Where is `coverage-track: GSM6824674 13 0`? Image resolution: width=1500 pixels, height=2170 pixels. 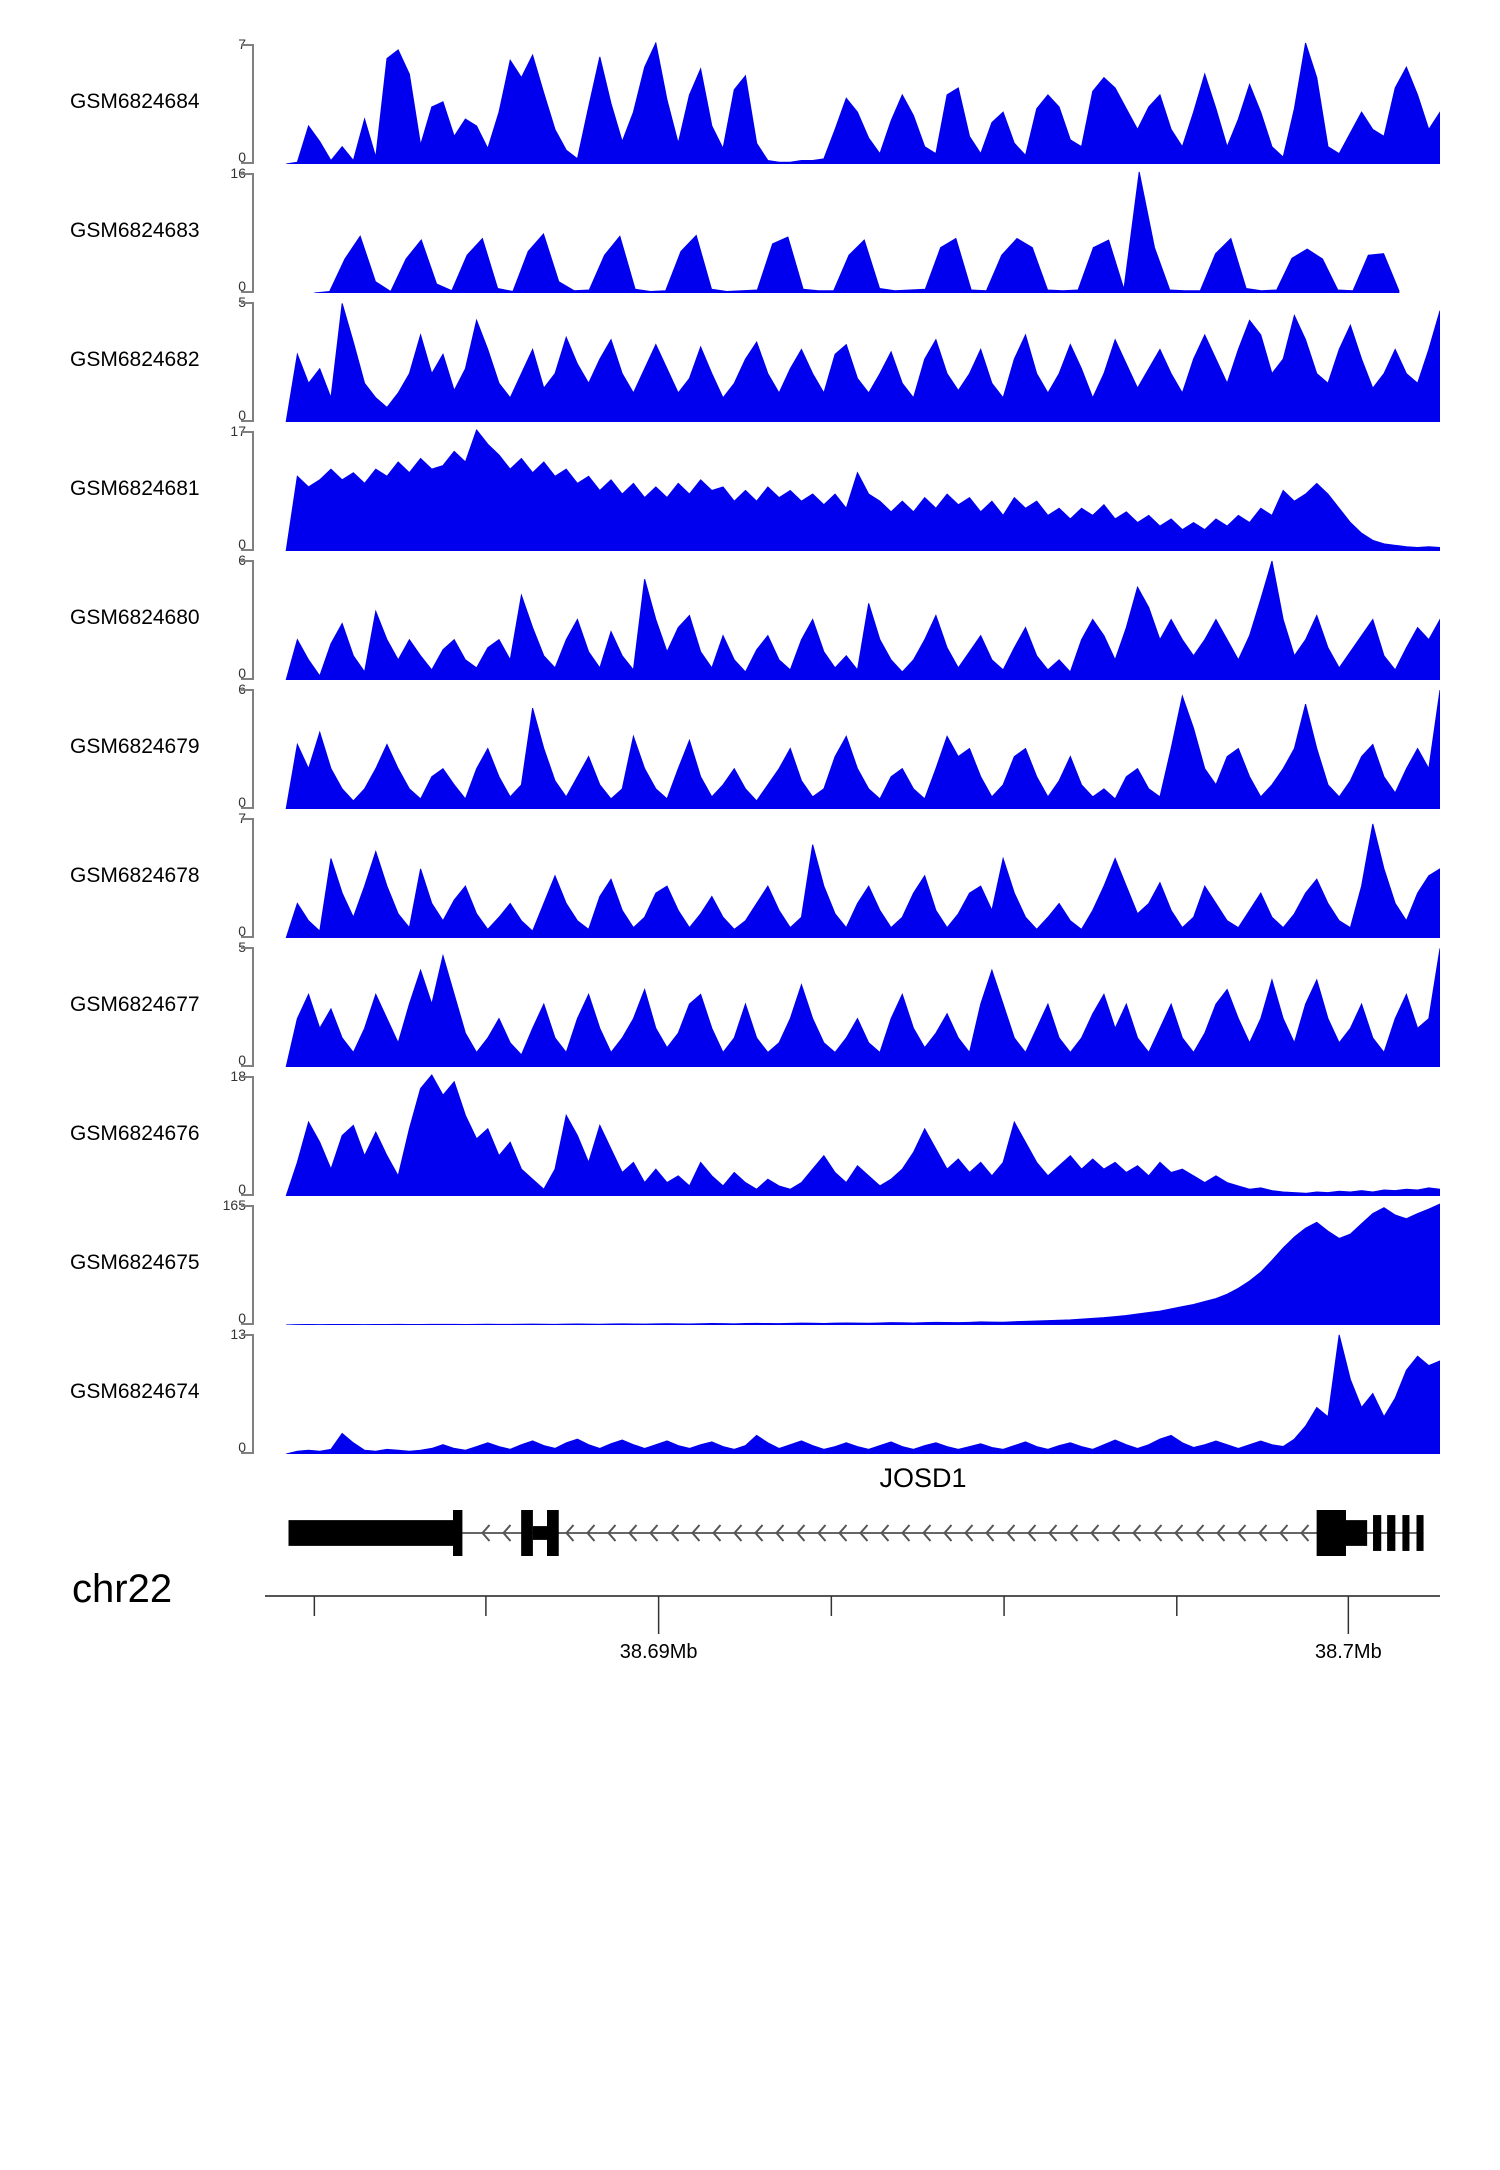
coverage-track: GSM6824674 13 0 is located at coordinates (750, 1390).